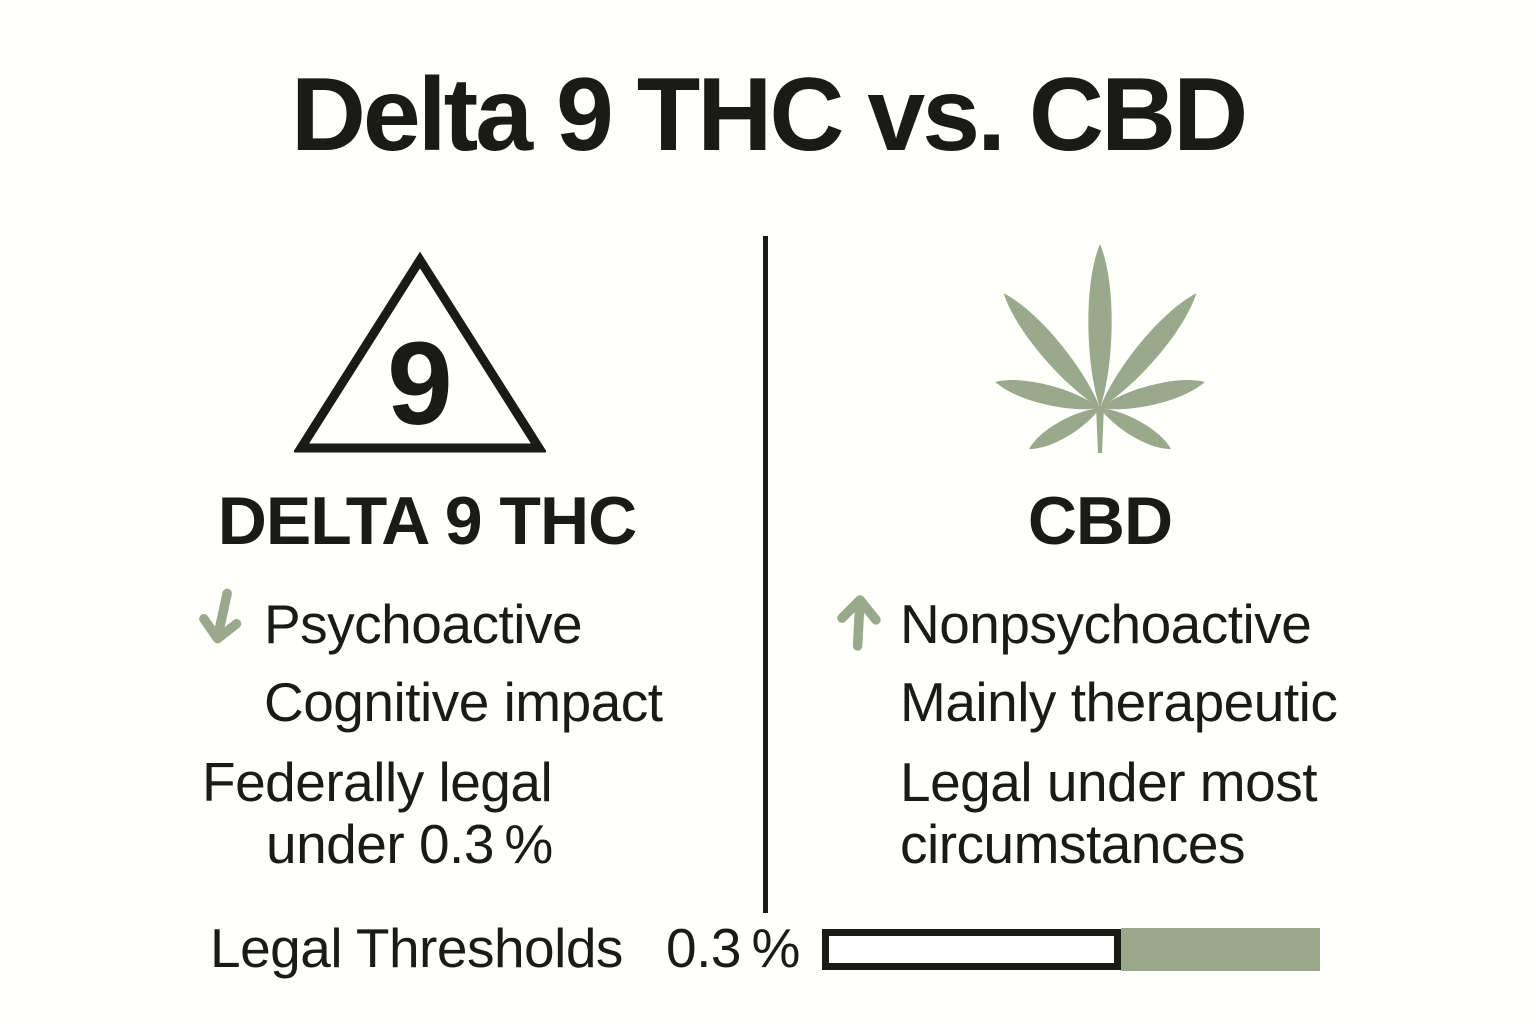 This screenshot has width=1536, height=1024. Describe the element at coordinates (1072, 844) in the screenshot. I see `cbd-legal-line-2: circumstances` at that location.